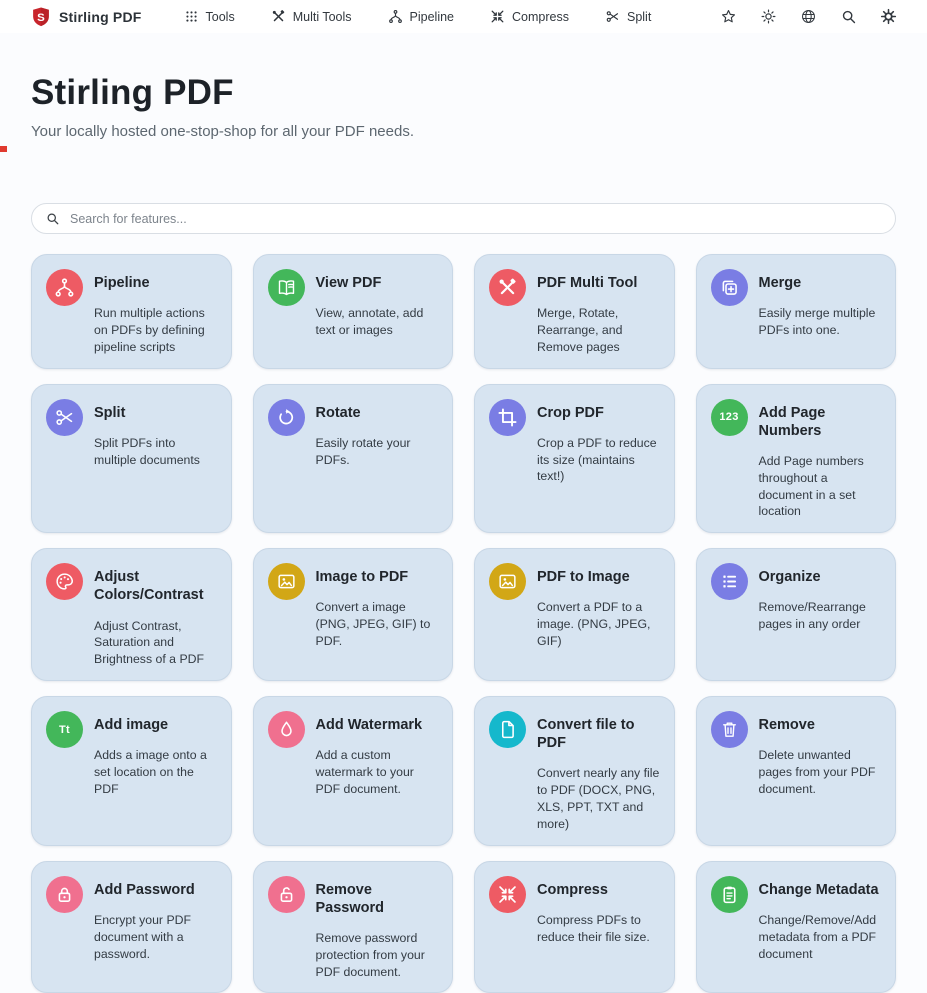  What do you see at coordinates (729, 287) in the screenshot?
I see `stack-plus-icon` at bounding box center [729, 287].